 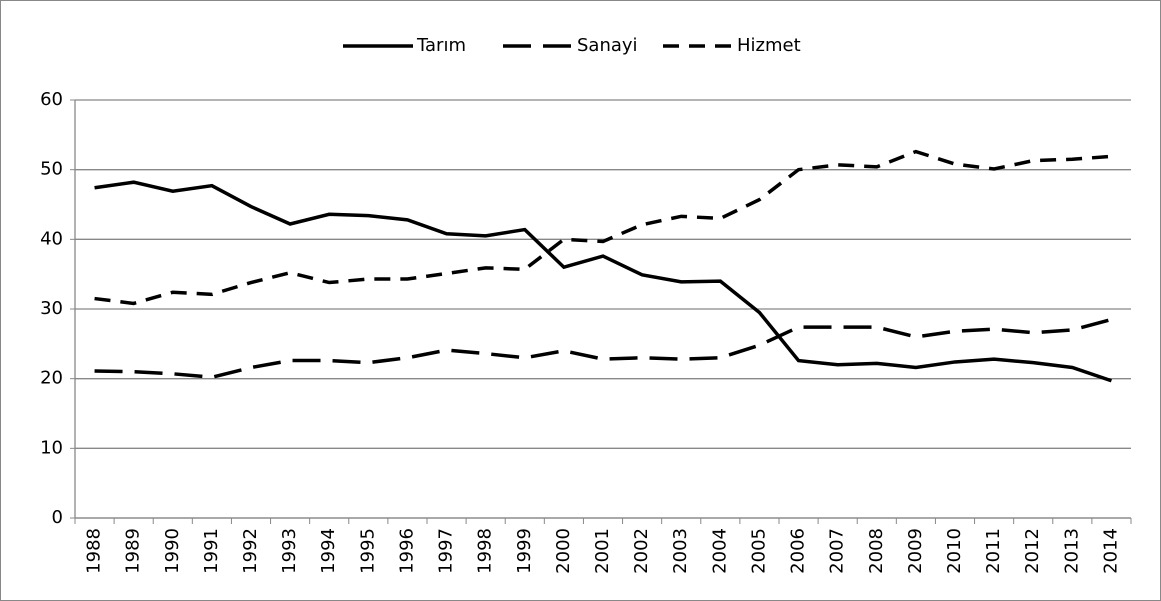 I want to click on x-tick-label: 1999, so click(x=524, y=551).